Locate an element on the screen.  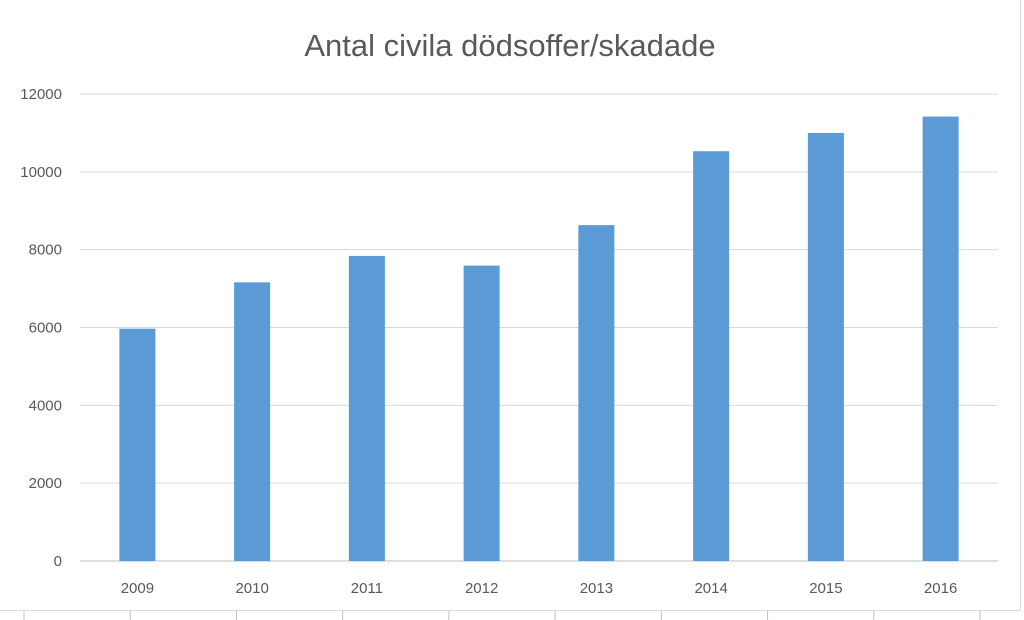
bar-2015 is located at coordinates (825, 346).